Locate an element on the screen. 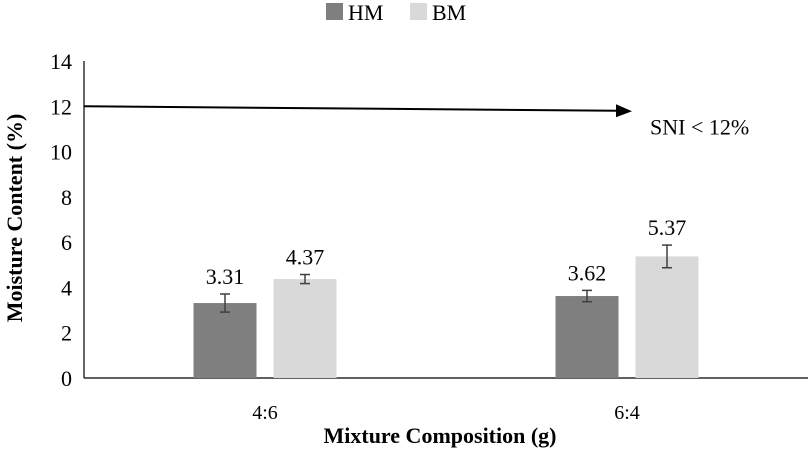 This screenshot has width=811, height=449. threshold-arrow-line is located at coordinates (351, 108).